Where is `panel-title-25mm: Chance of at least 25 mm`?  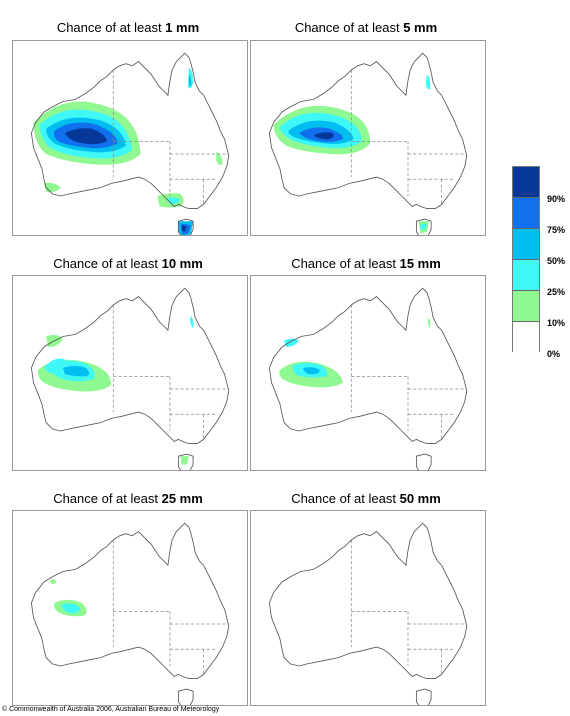
panel-title-25mm: Chance of at least 25 mm is located at coordinates (128, 499).